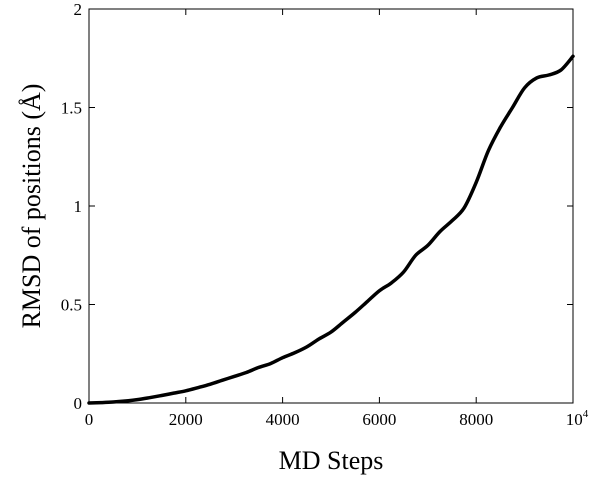  What do you see at coordinates (331, 460) in the screenshot?
I see `x-axis-label: MD Steps` at bounding box center [331, 460].